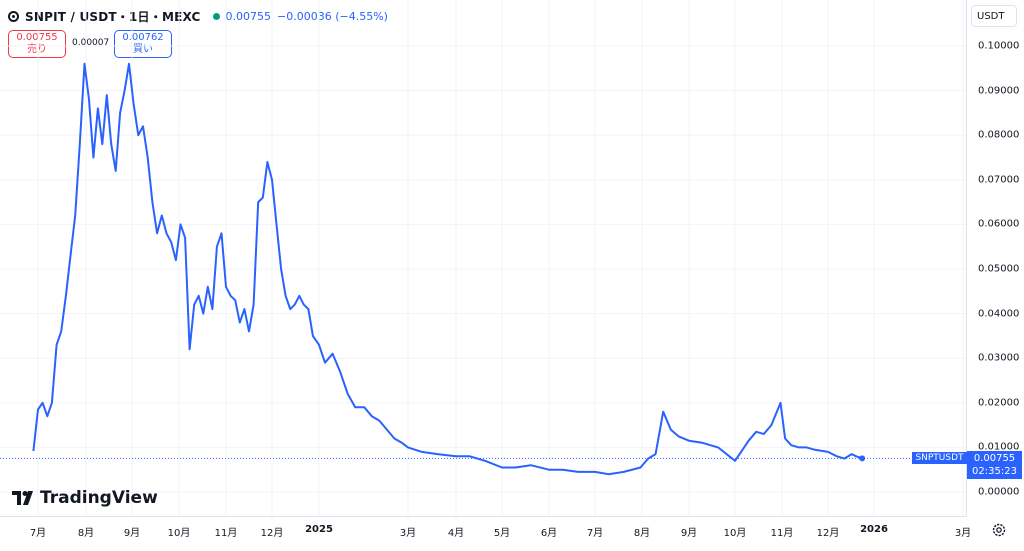 The image size is (1024, 551). Describe the element at coordinates (549, 533) in the screenshot. I see `x-tick-label: 6月` at that location.